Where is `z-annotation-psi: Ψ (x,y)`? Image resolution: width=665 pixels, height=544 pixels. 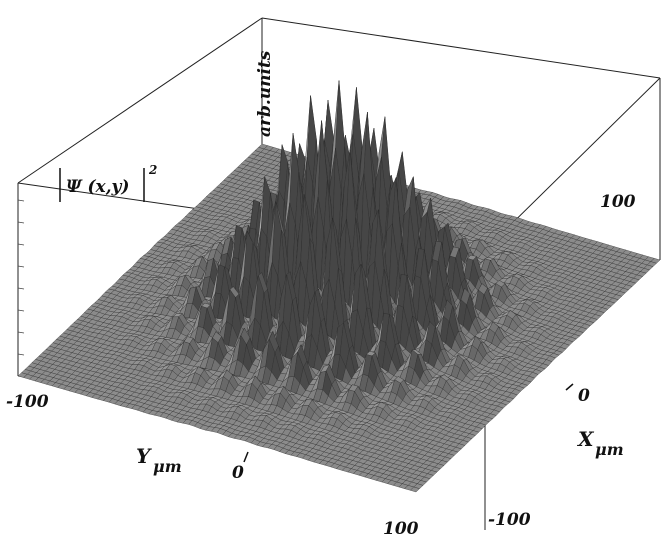
z-annotation-psi: Ψ (x,y) is located at coordinates (97, 187).